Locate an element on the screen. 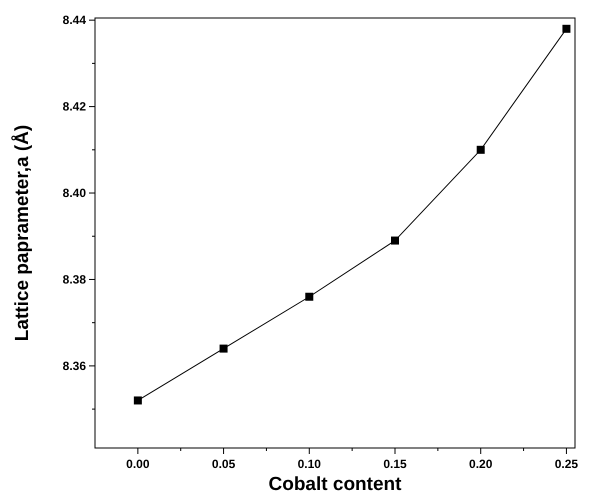 This screenshot has height=498, width=597. x-axis-title: Cobalt content is located at coordinates (335, 484).